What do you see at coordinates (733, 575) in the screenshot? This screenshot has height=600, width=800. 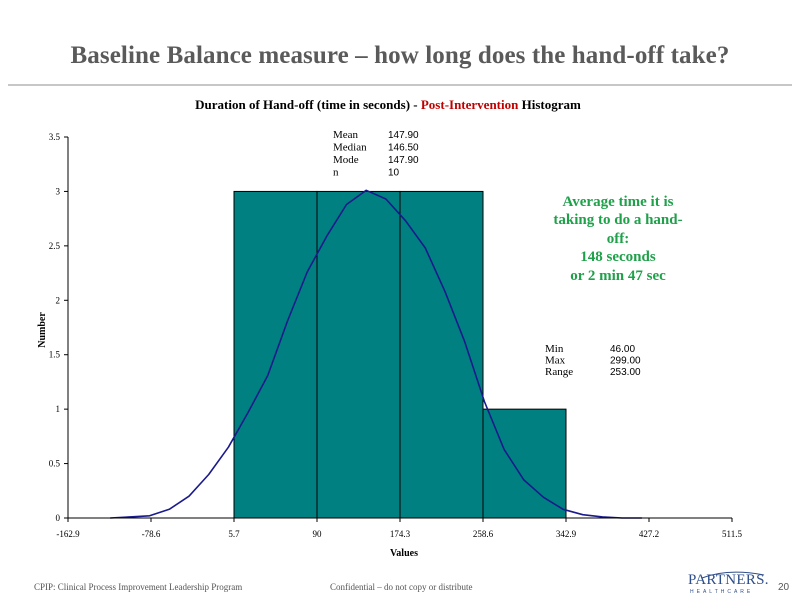 I see `logo-swoosh-icon` at bounding box center [733, 575].